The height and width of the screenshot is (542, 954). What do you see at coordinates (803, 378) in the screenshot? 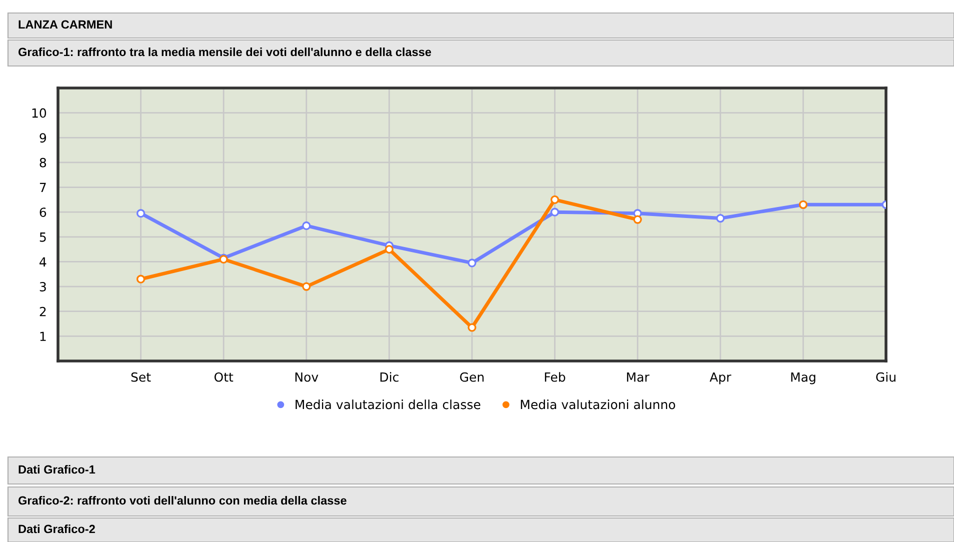
I see `x-tick-label: Mag` at bounding box center [803, 378].